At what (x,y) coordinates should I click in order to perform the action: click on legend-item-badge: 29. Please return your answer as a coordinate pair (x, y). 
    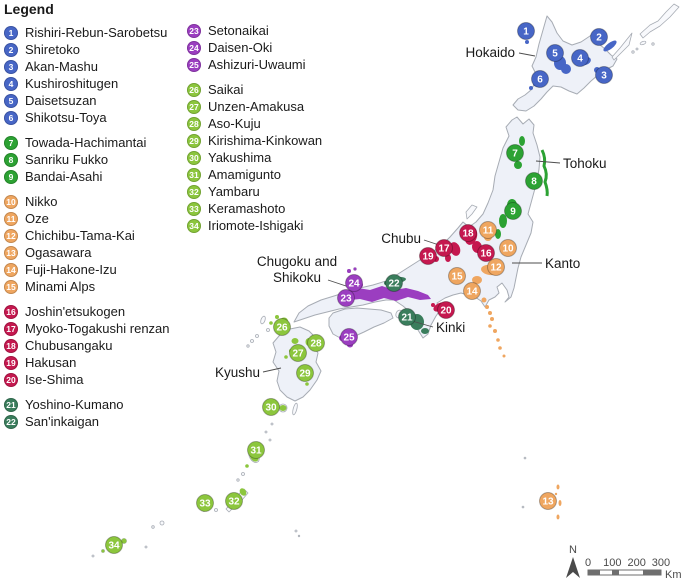
    Looking at the image, I should click on (194, 140).